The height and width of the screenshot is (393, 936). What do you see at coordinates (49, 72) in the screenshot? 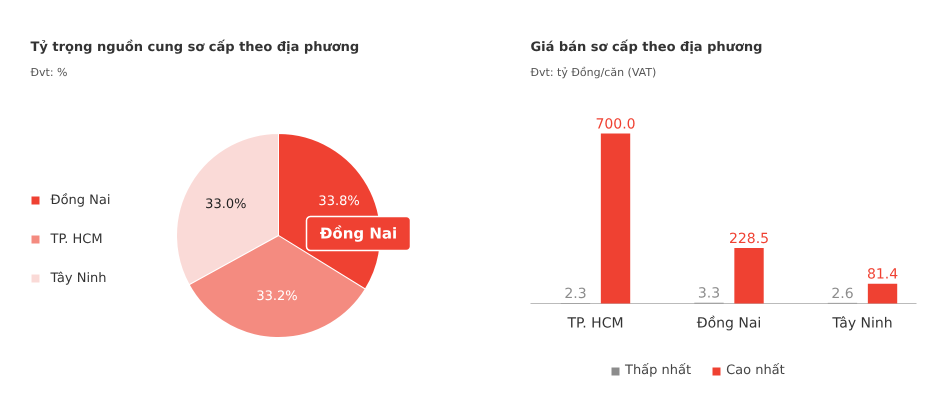
I see `chart-subtitle: Đvt: %` at bounding box center [49, 72].